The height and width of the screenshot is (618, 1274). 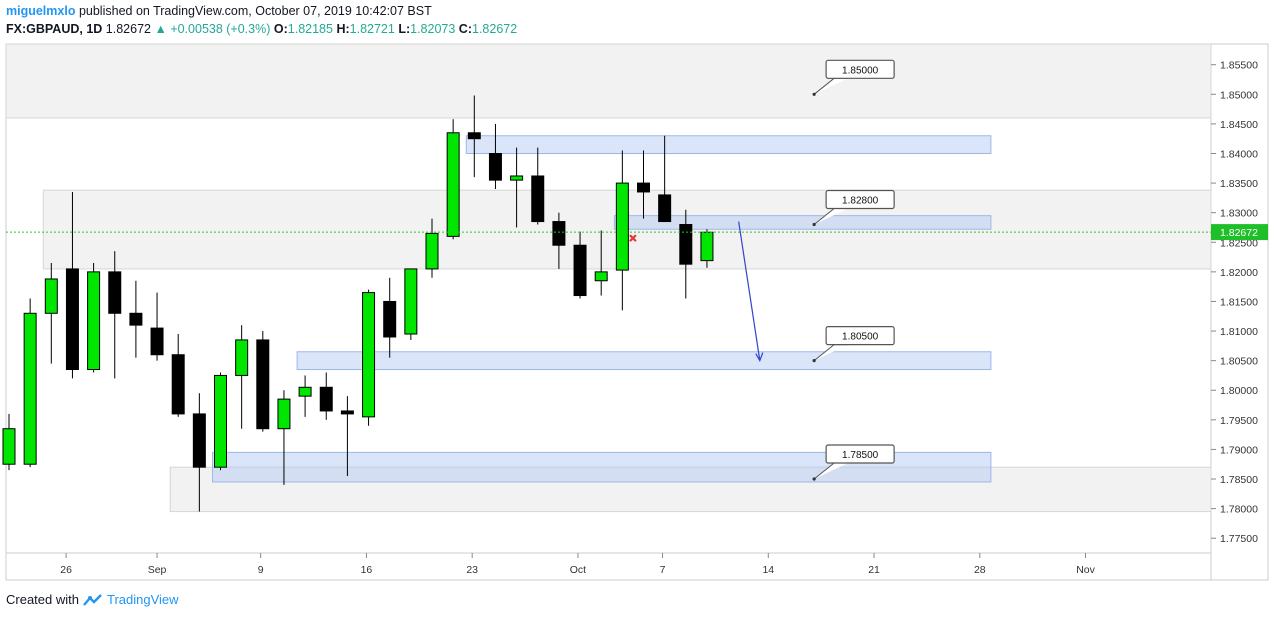 What do you see at coordinates (495, 29) in the screenshot?
I see `close-value: 1.82672` at bounding box center [495, 29].